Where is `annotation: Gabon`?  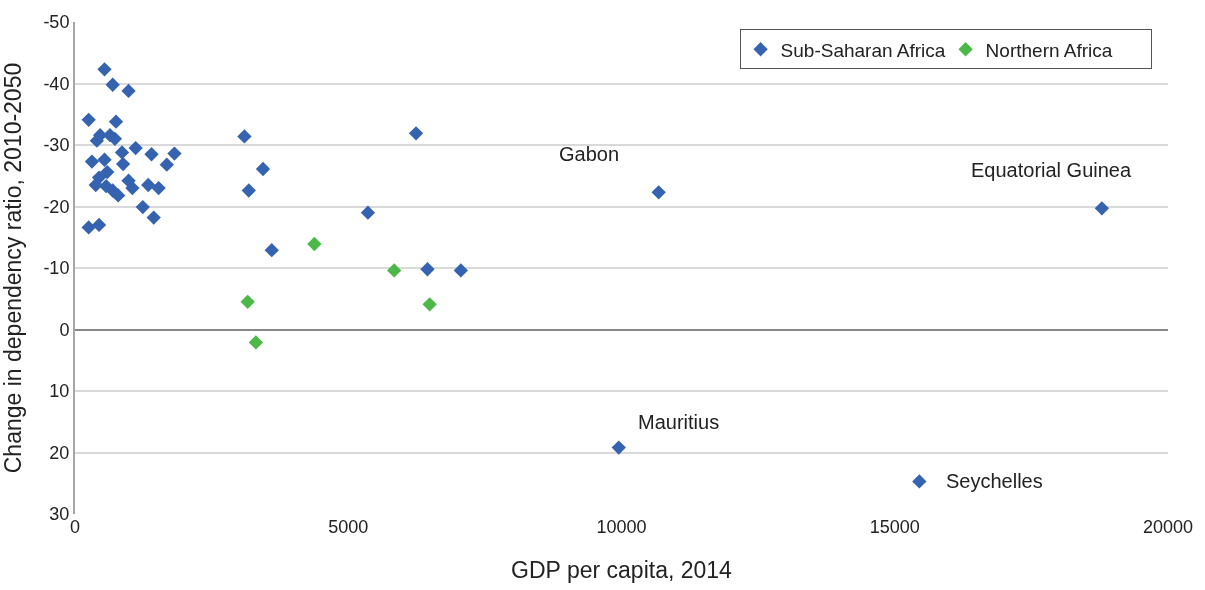
annotation: Gabon is located at coordinates (589, 154).